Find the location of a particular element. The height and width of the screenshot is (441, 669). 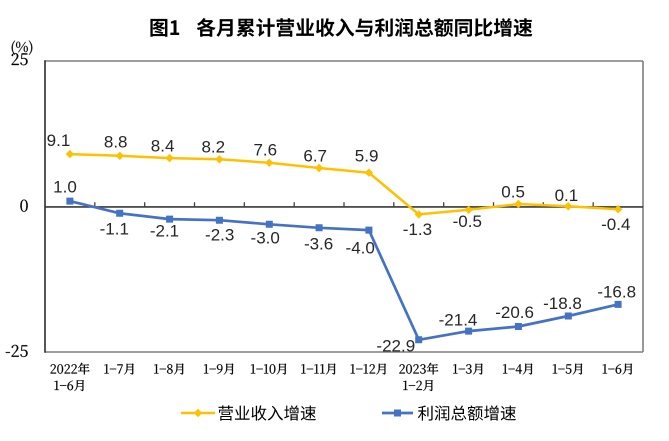

svg-text: 0.1 is located at coordinates (567, 195).